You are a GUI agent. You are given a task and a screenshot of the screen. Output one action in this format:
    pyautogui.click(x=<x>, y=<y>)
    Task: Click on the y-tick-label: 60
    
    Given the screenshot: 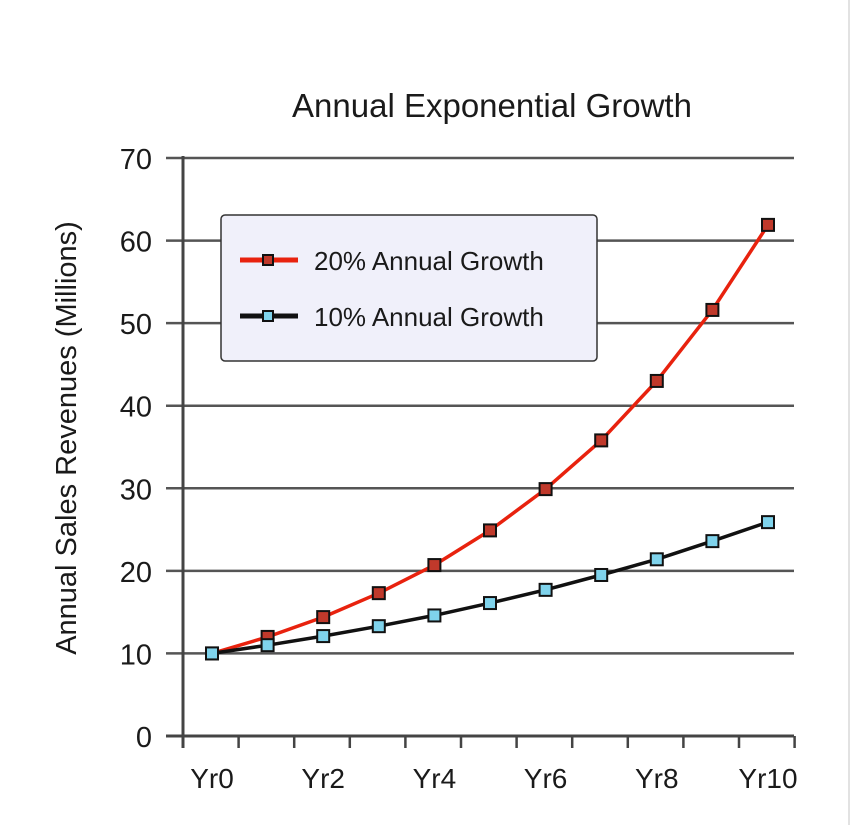 What is the action you would take?
    pyautogui.click(x=136, y=243)
    